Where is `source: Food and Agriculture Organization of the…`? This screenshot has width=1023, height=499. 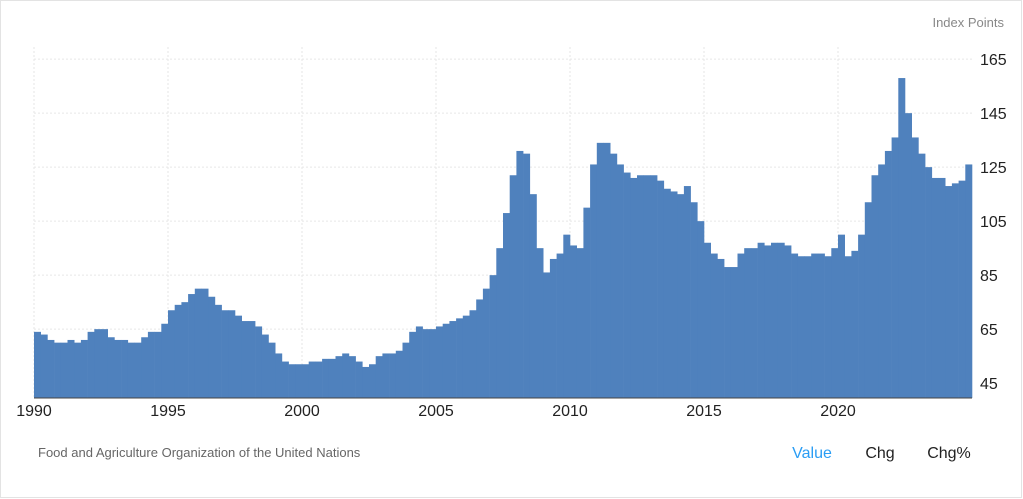 source: Food and Agriculture Organization of the… is located at coordinates (199, 452).